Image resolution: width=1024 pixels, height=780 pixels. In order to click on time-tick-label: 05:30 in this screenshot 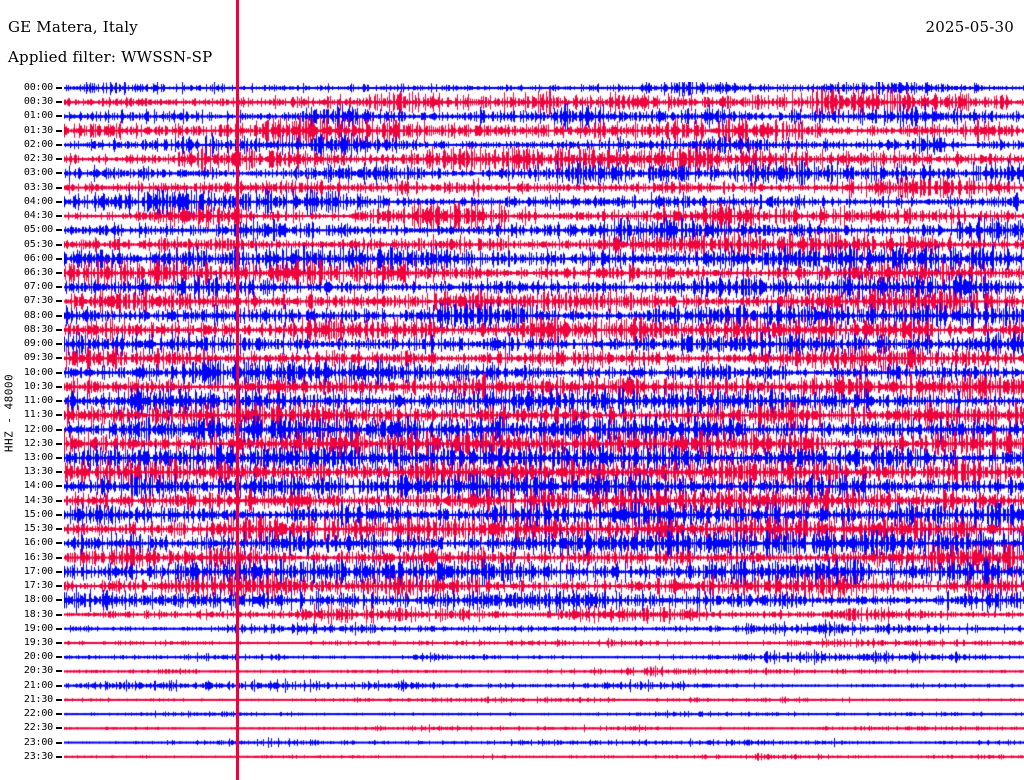, I will do `click(38, 244)`.